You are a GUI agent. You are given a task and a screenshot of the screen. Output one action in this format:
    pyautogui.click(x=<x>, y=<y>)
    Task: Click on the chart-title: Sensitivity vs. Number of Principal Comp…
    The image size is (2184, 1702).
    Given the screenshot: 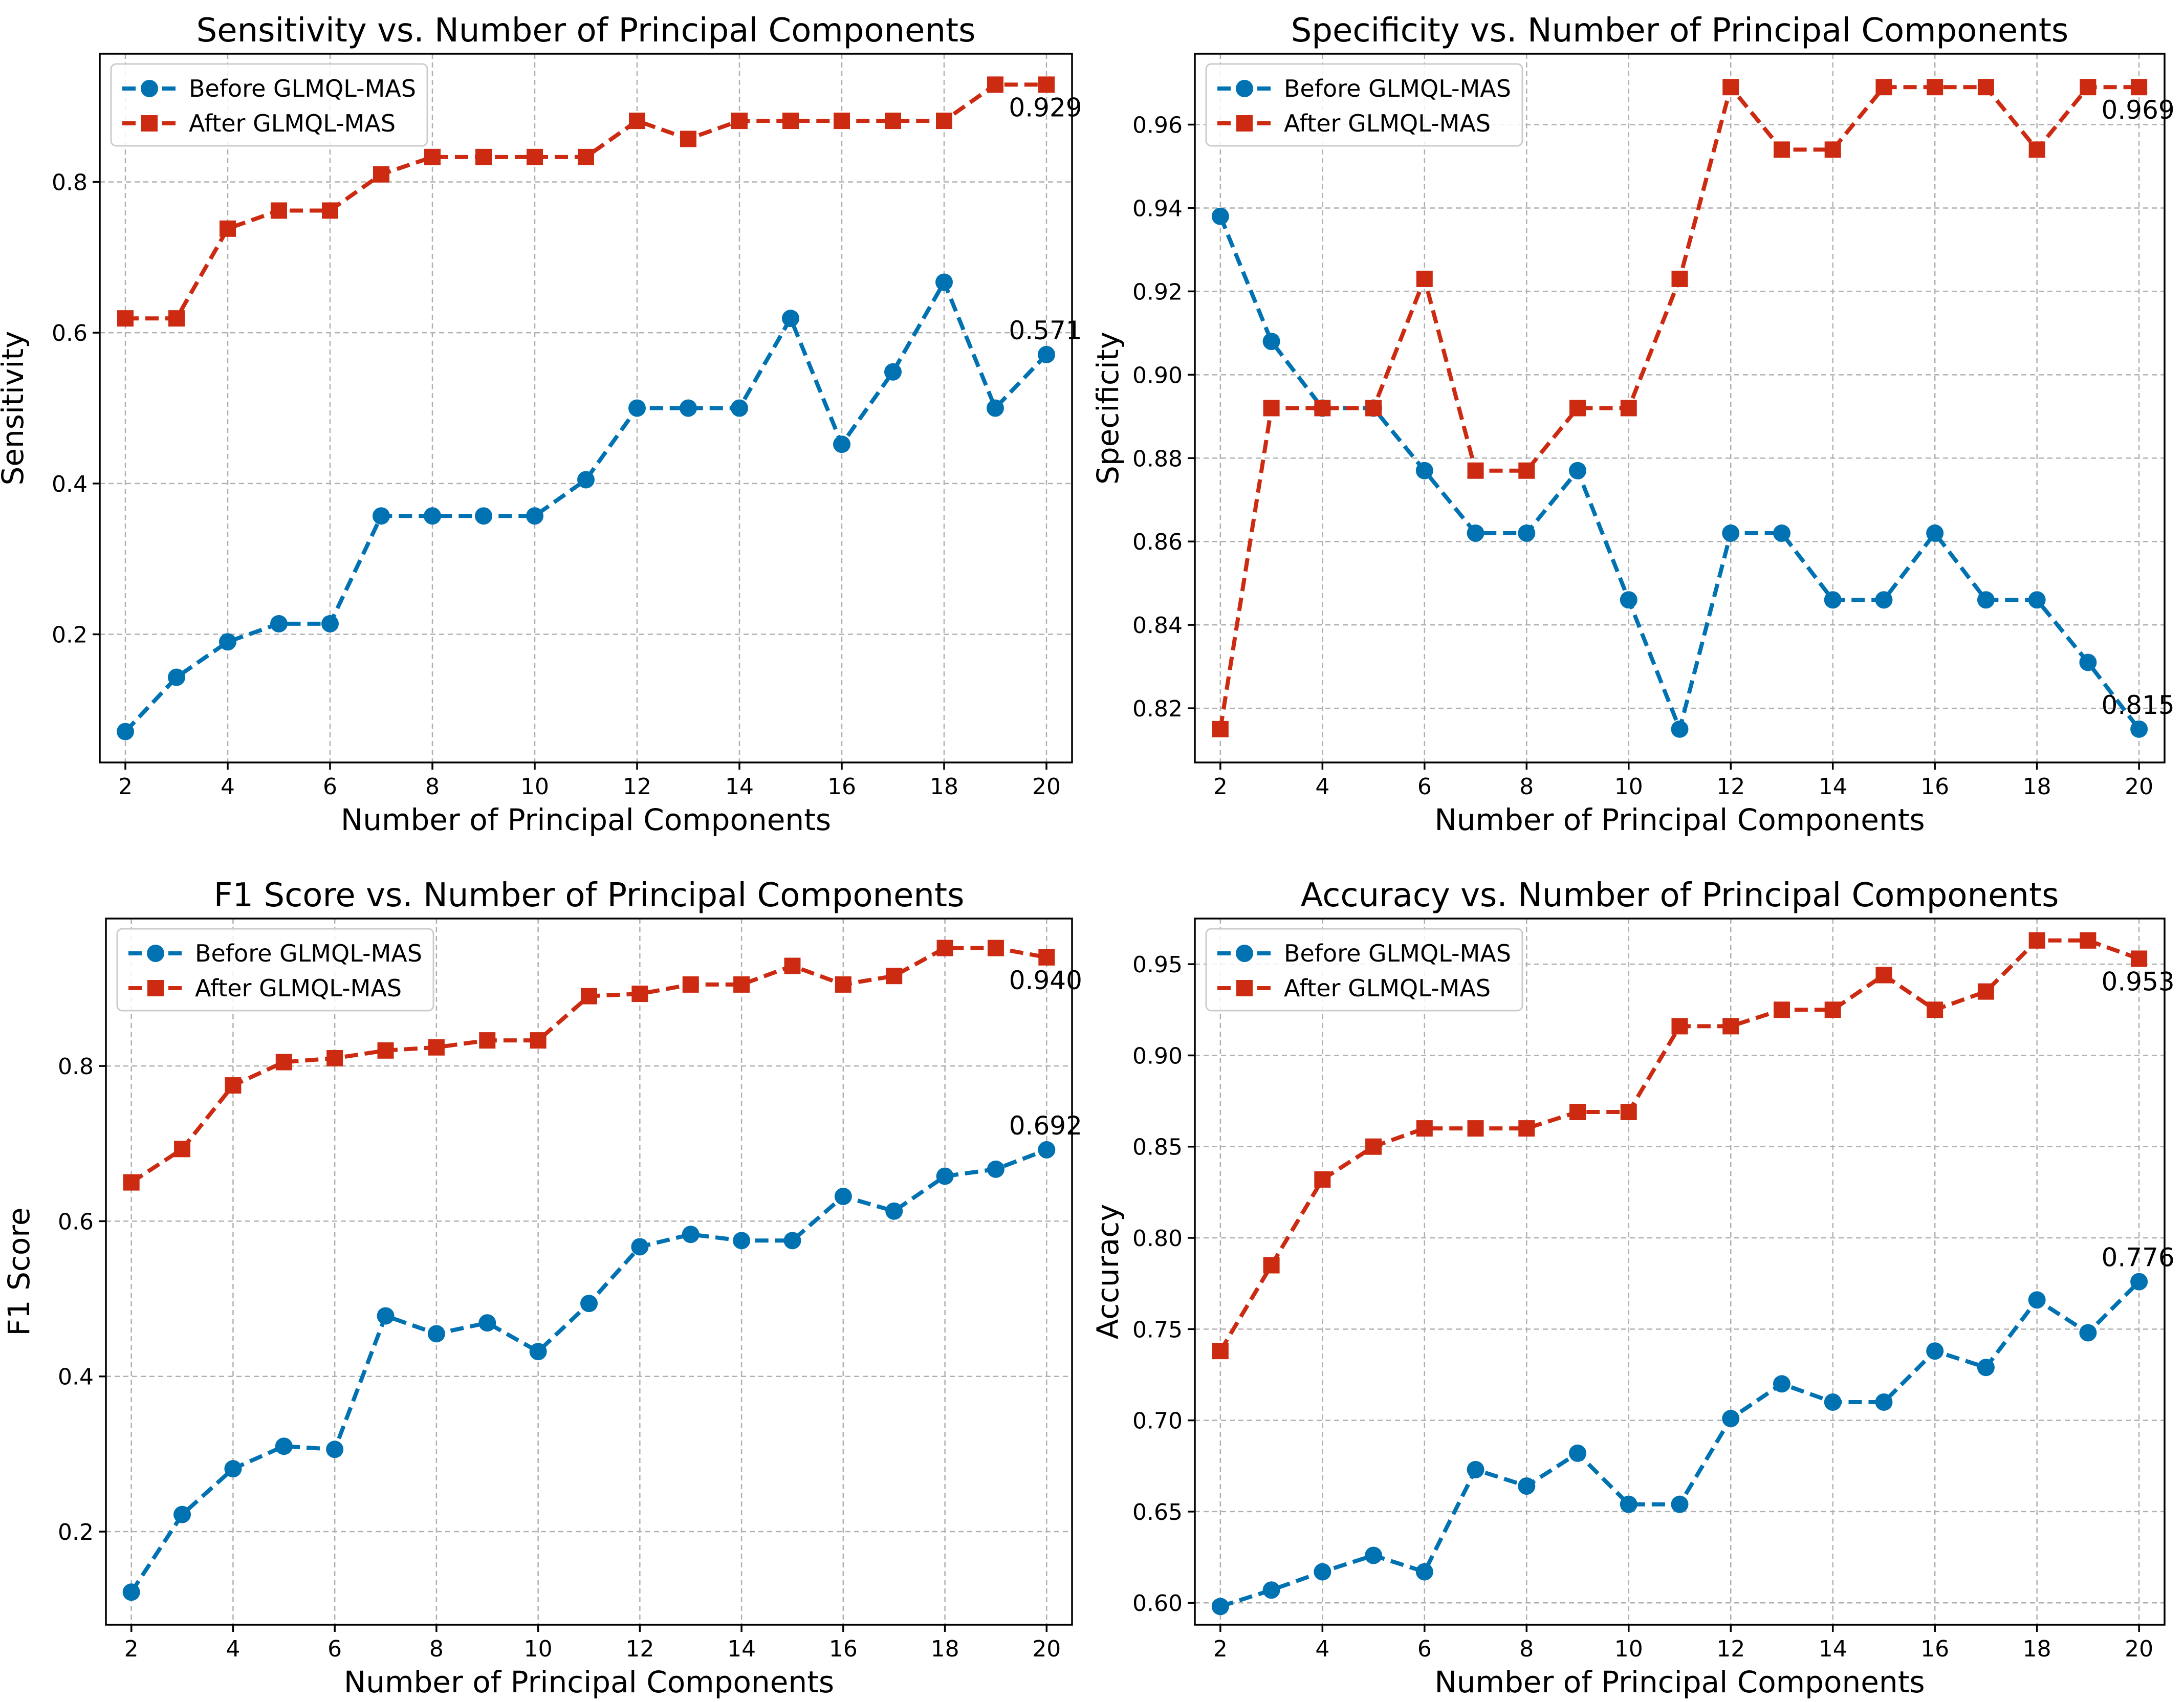 What is the action you would take?
    pyautogui.click(x=586, y=31)
    